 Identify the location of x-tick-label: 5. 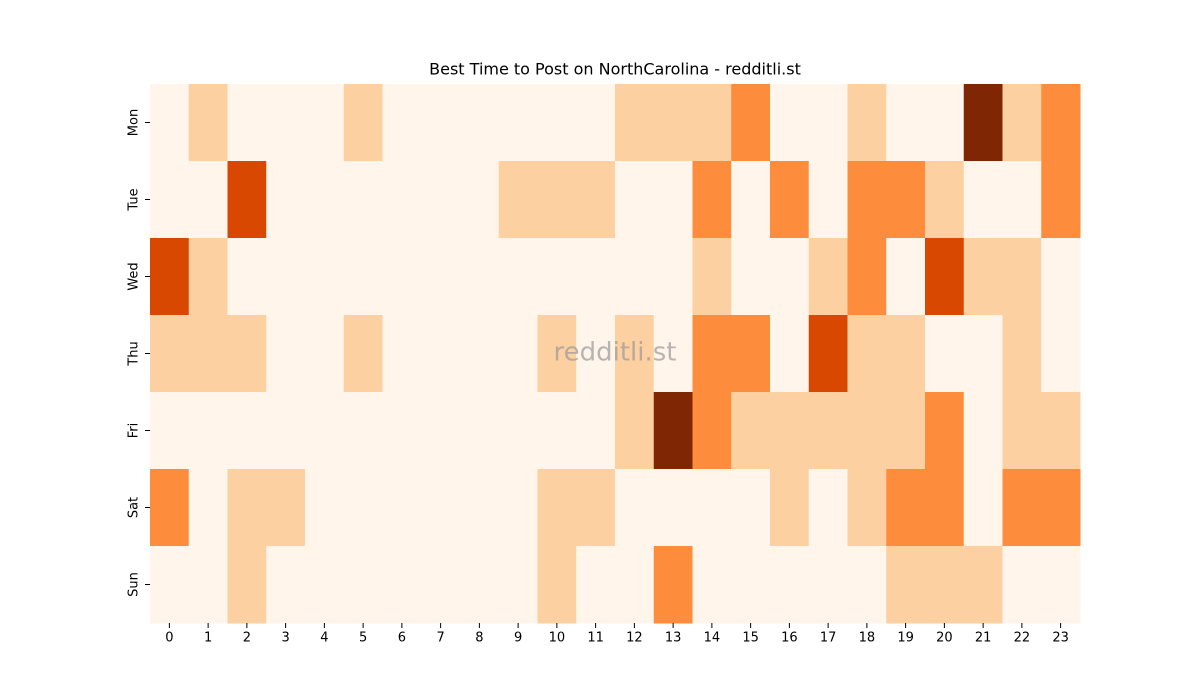
(363, 638).